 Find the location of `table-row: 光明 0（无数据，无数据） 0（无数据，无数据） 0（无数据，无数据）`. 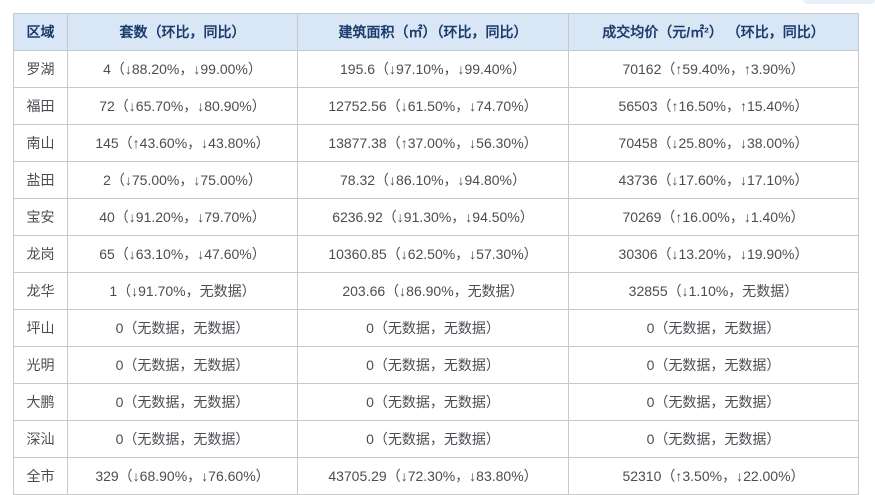

table-row: 光明 0（无数据，无数据） 0（无数据，无数据） 0（无数据，无数据） is located at coordinates (436, 365).